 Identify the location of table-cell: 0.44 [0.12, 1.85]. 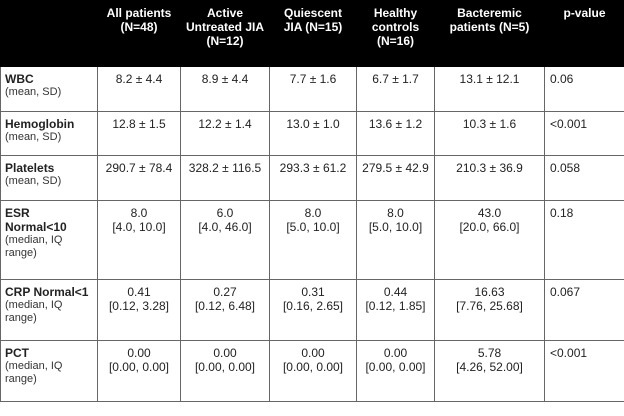
(395, 309).